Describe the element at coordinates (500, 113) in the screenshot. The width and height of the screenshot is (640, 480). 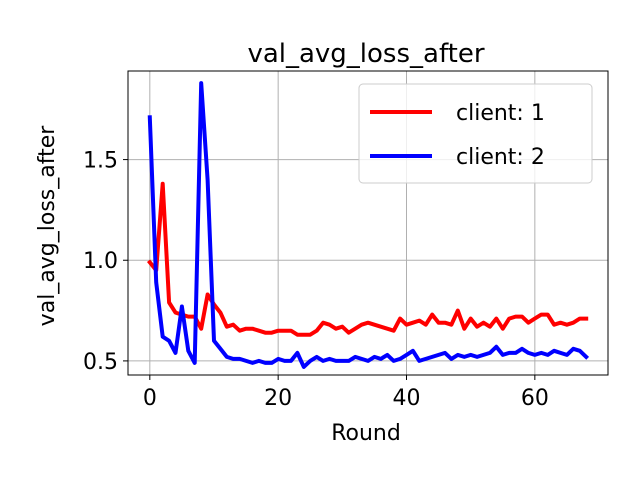
I see `legend-label-client-1: client: 1` at that location.